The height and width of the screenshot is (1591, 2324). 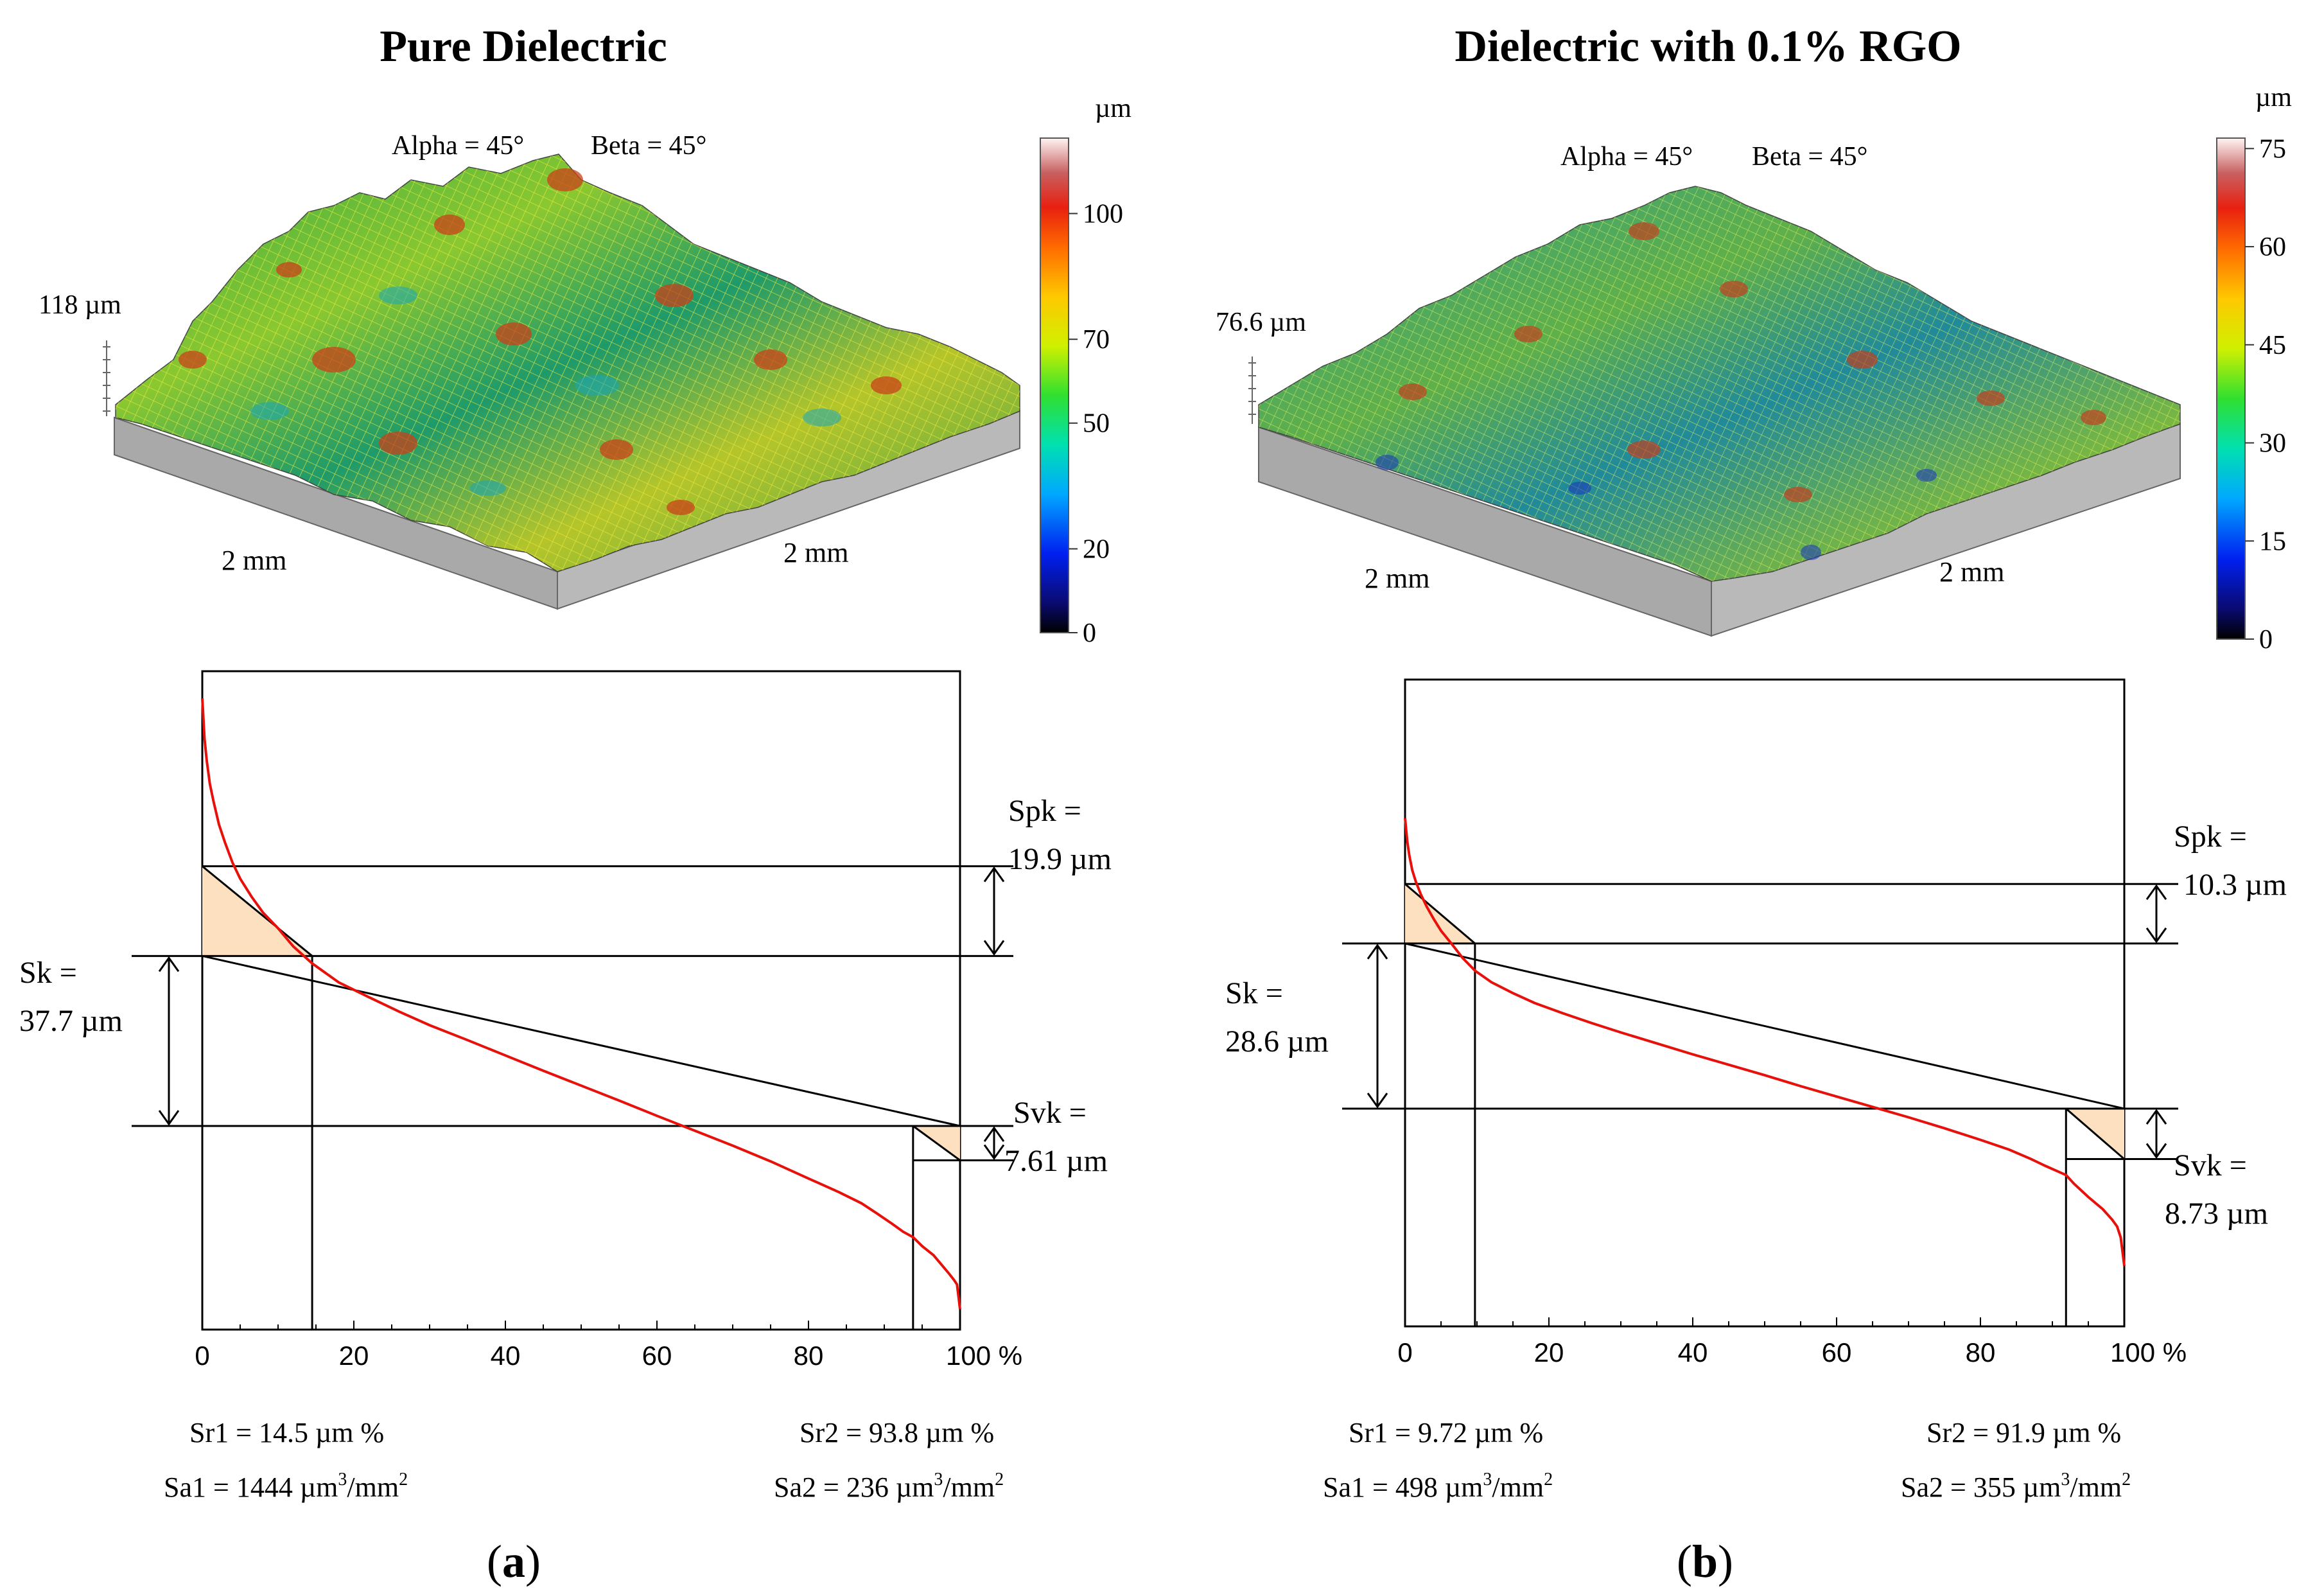 I want to click on sr1-text: Sr1 = 14.5 µm %, so click(x=286, y=1432).